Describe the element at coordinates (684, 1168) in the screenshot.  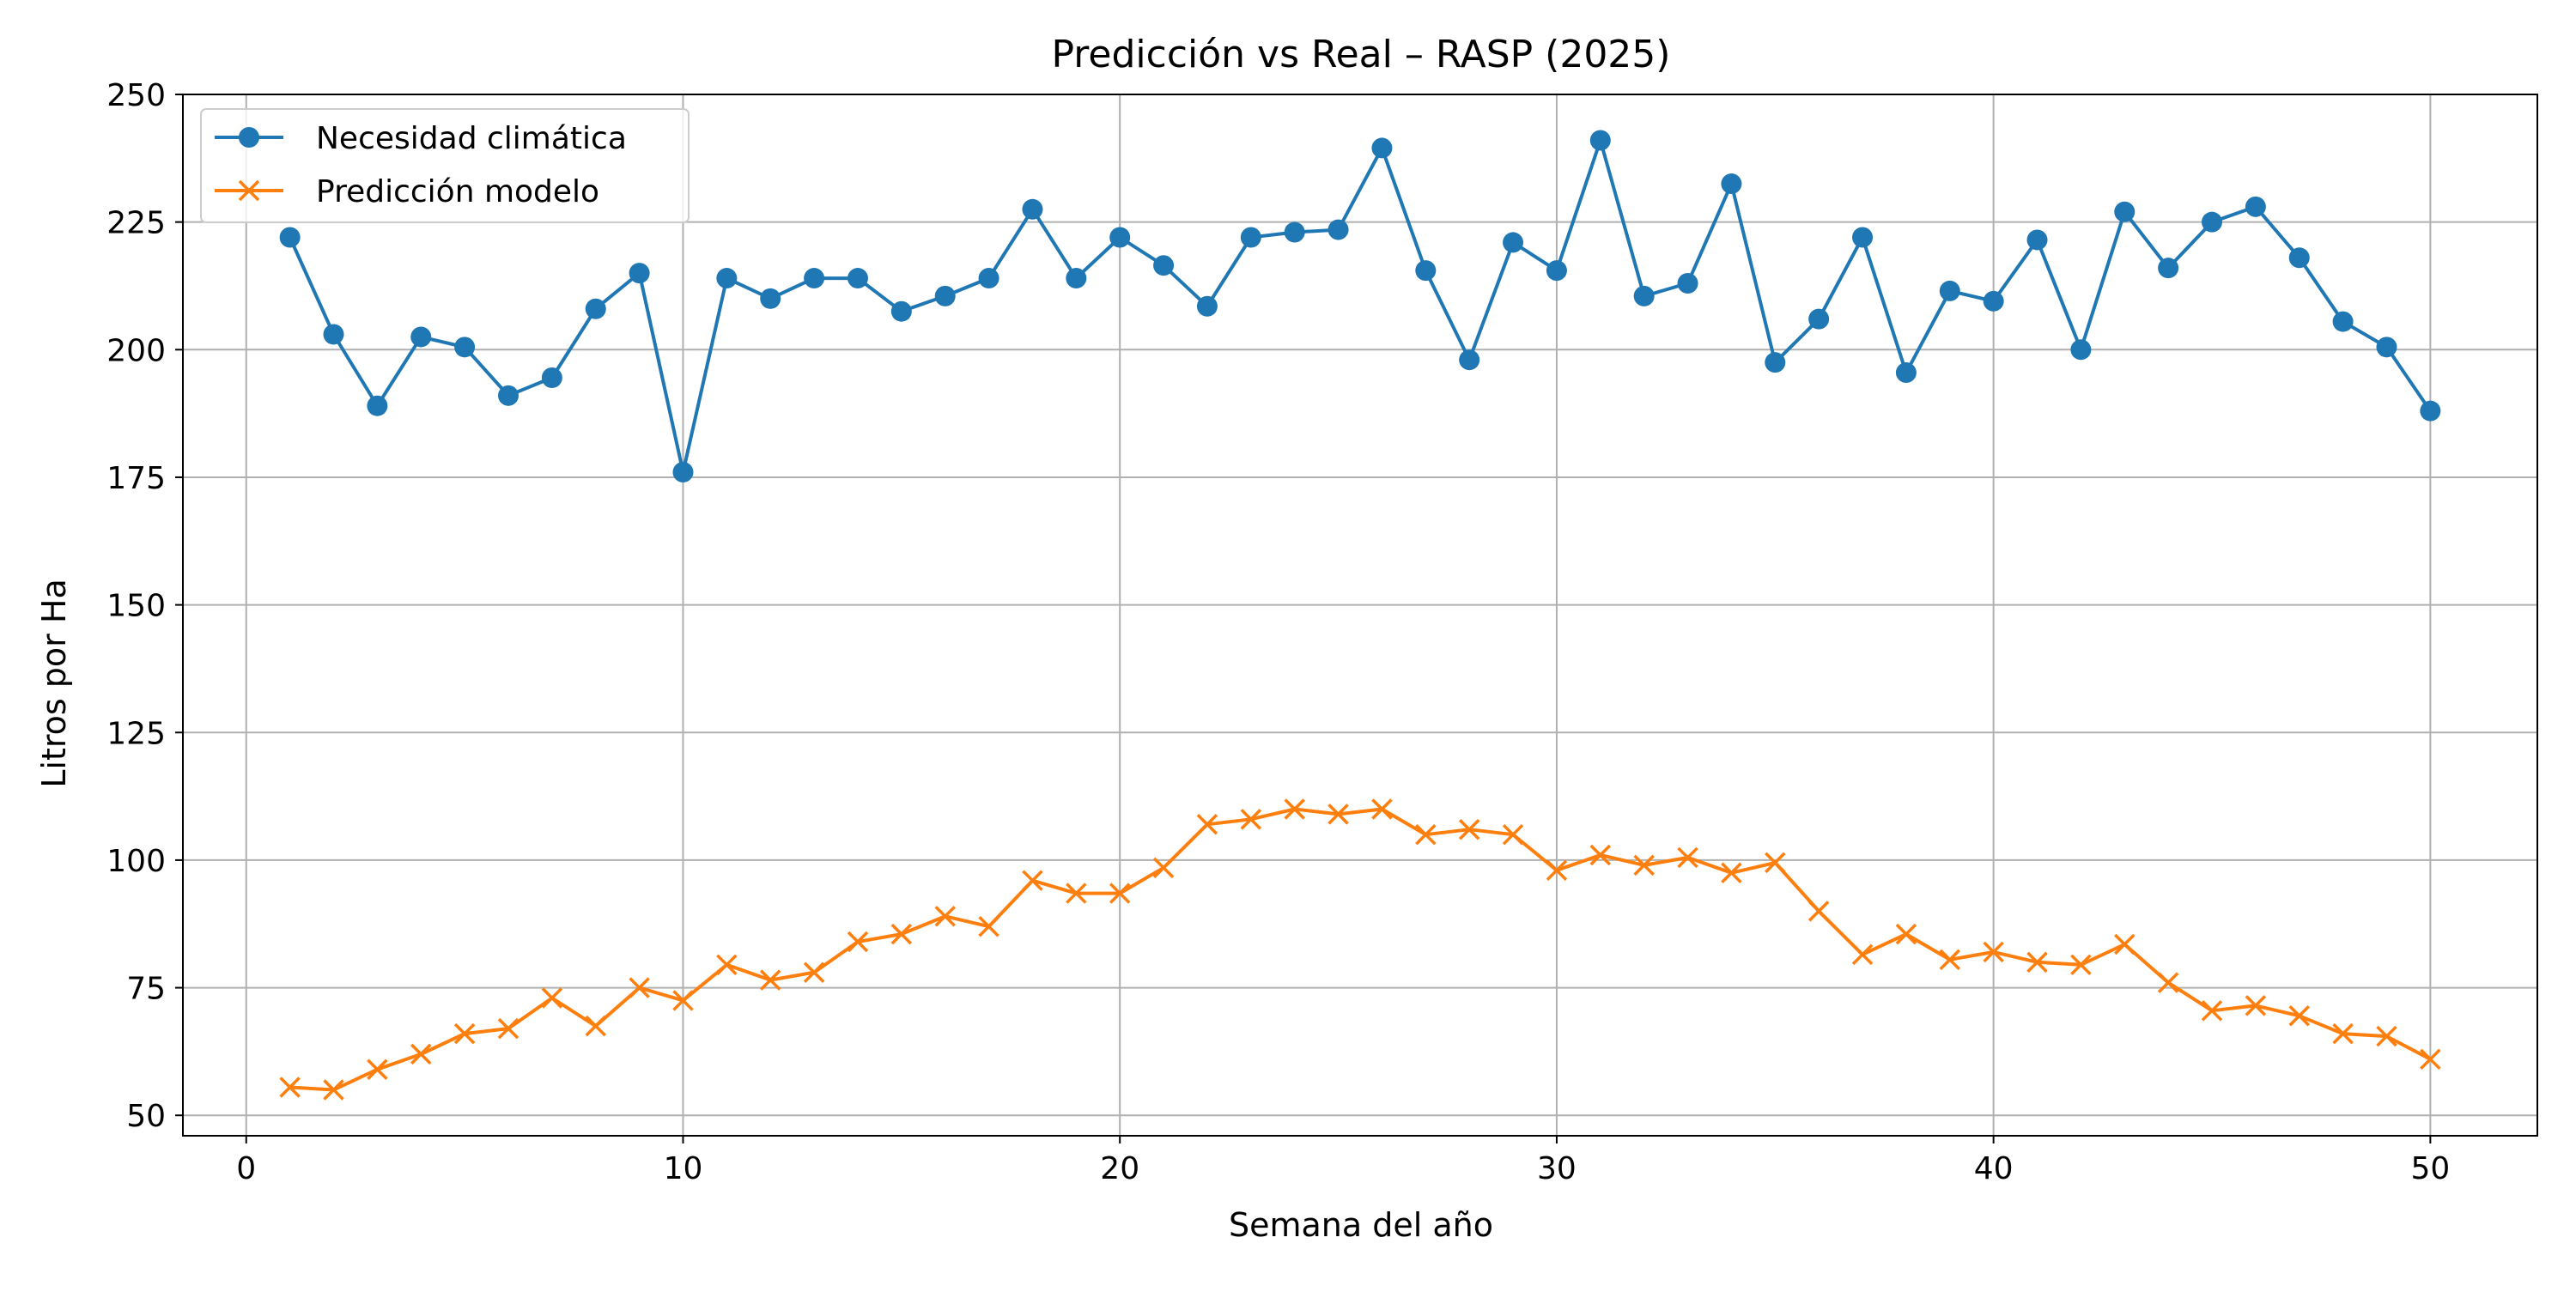
I see `x-tick-label: 10` at that location.